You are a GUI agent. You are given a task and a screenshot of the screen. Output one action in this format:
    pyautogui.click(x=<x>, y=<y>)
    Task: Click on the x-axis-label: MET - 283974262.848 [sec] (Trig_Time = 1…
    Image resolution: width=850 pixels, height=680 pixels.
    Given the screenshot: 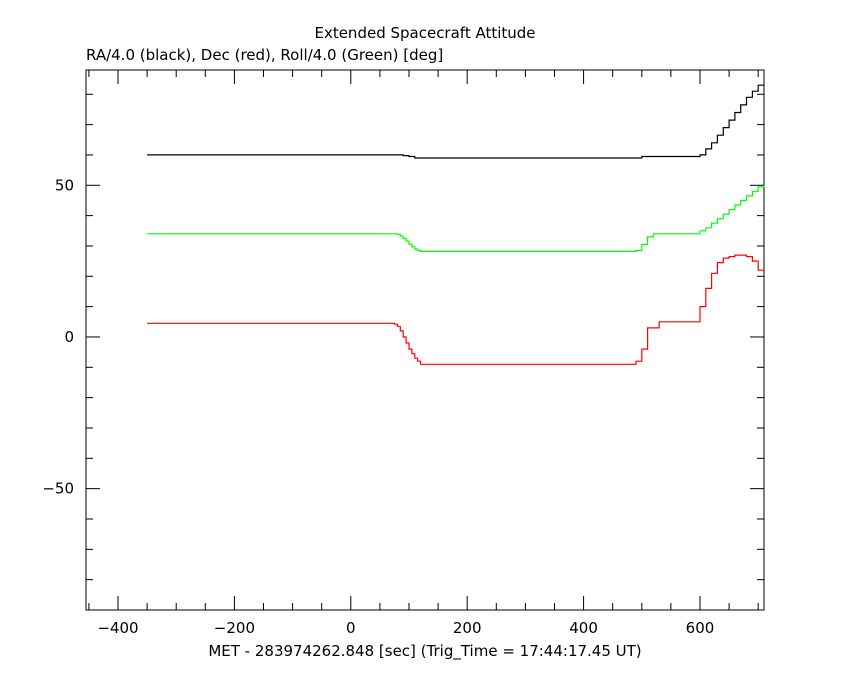 What is the action you would take?
    pyautogui.click(x=424, y=651)
    